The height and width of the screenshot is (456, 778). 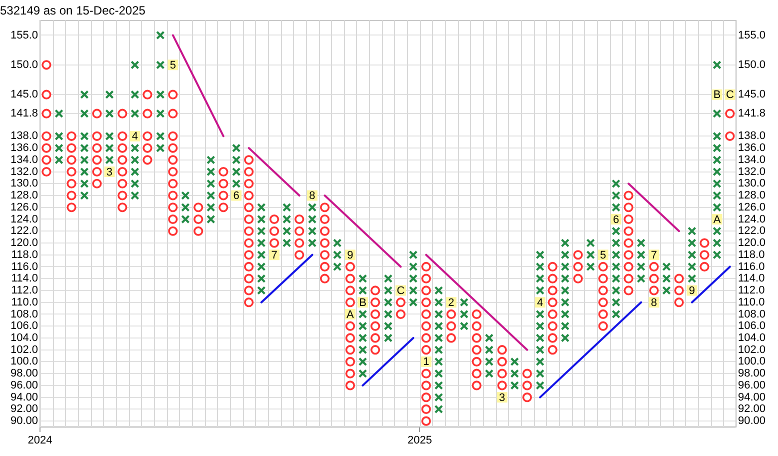 What do you see at coordinates (752, 243) in the screenshot?
I see `y2-tick-label: 120.0` at bounding box center [752, 243].